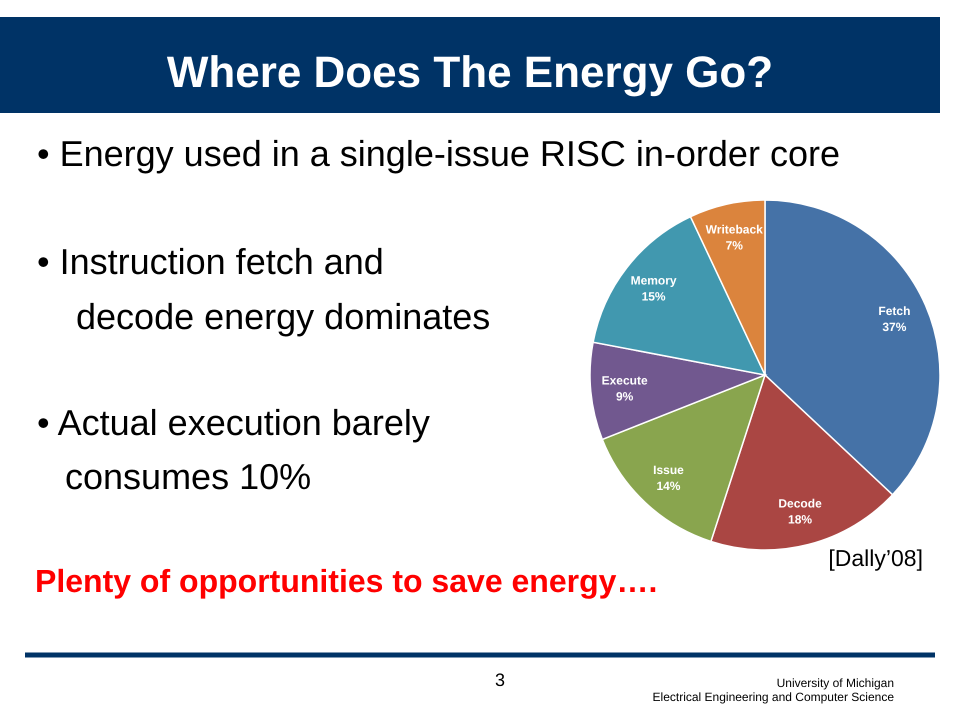 Image resolution: width=960 pixels, height=720 pixels. What do you see at coordinates (773, 697) in the screenshot?
I see `text: Electrical Engineering and Computer Science` at bounding box center [773, 697].